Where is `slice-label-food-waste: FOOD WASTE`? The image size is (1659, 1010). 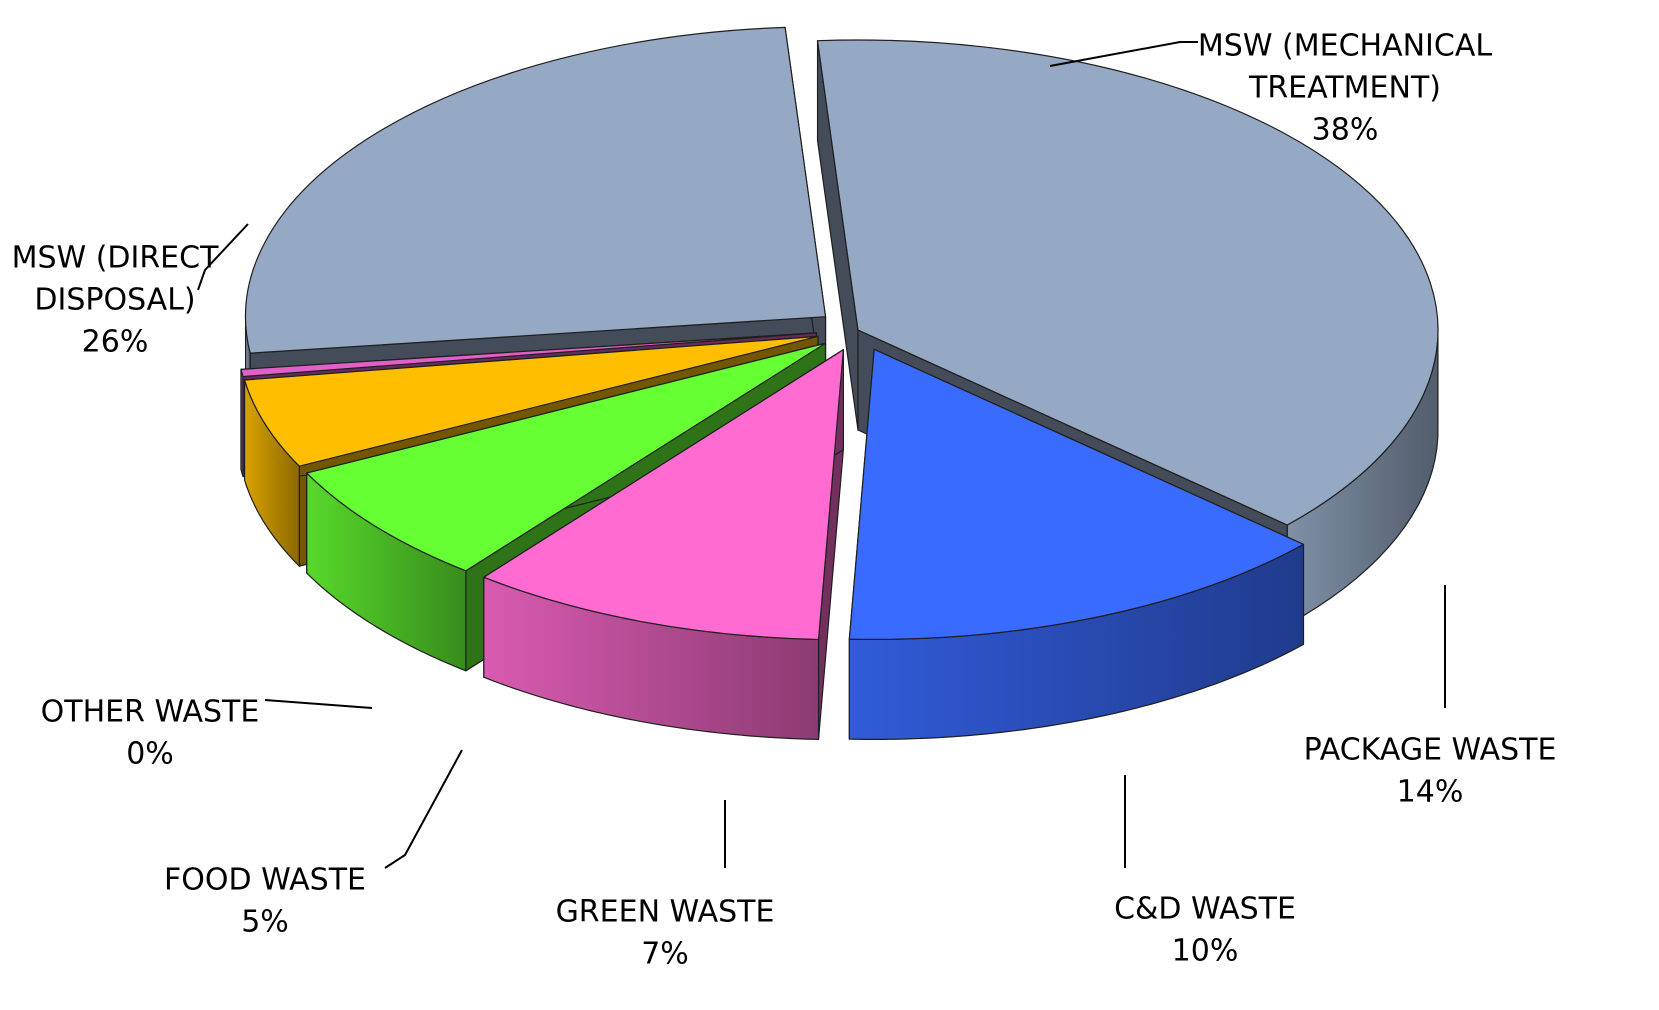 slice-label-food-waste: FOOD WASTE is located at coordinates (265, 880).